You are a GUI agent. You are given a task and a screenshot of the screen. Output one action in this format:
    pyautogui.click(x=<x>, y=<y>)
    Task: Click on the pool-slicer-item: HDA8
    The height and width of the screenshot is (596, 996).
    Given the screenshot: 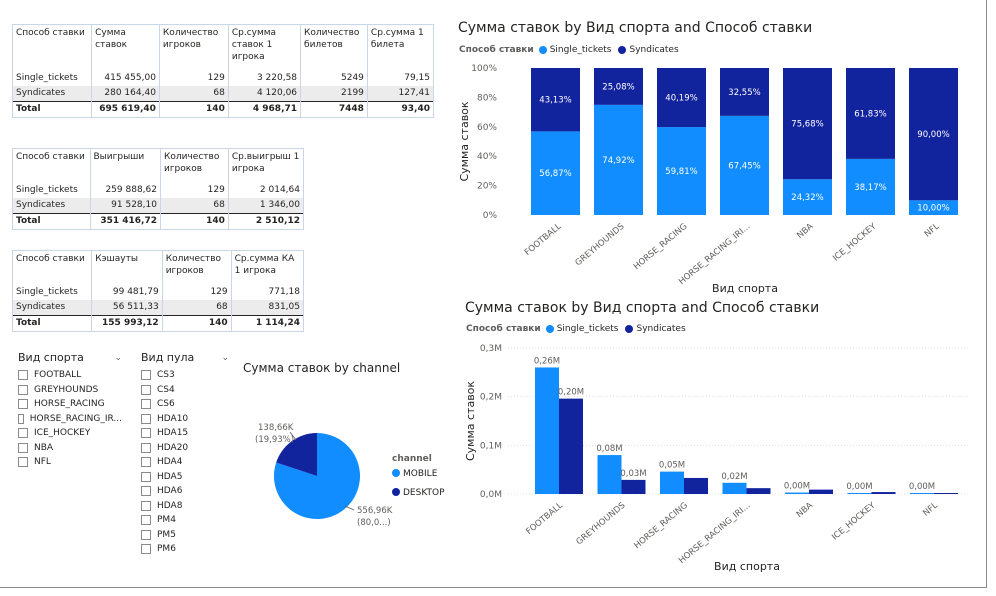 What is the action you would take?
    pyautogui.click(x=185, y=506)
    